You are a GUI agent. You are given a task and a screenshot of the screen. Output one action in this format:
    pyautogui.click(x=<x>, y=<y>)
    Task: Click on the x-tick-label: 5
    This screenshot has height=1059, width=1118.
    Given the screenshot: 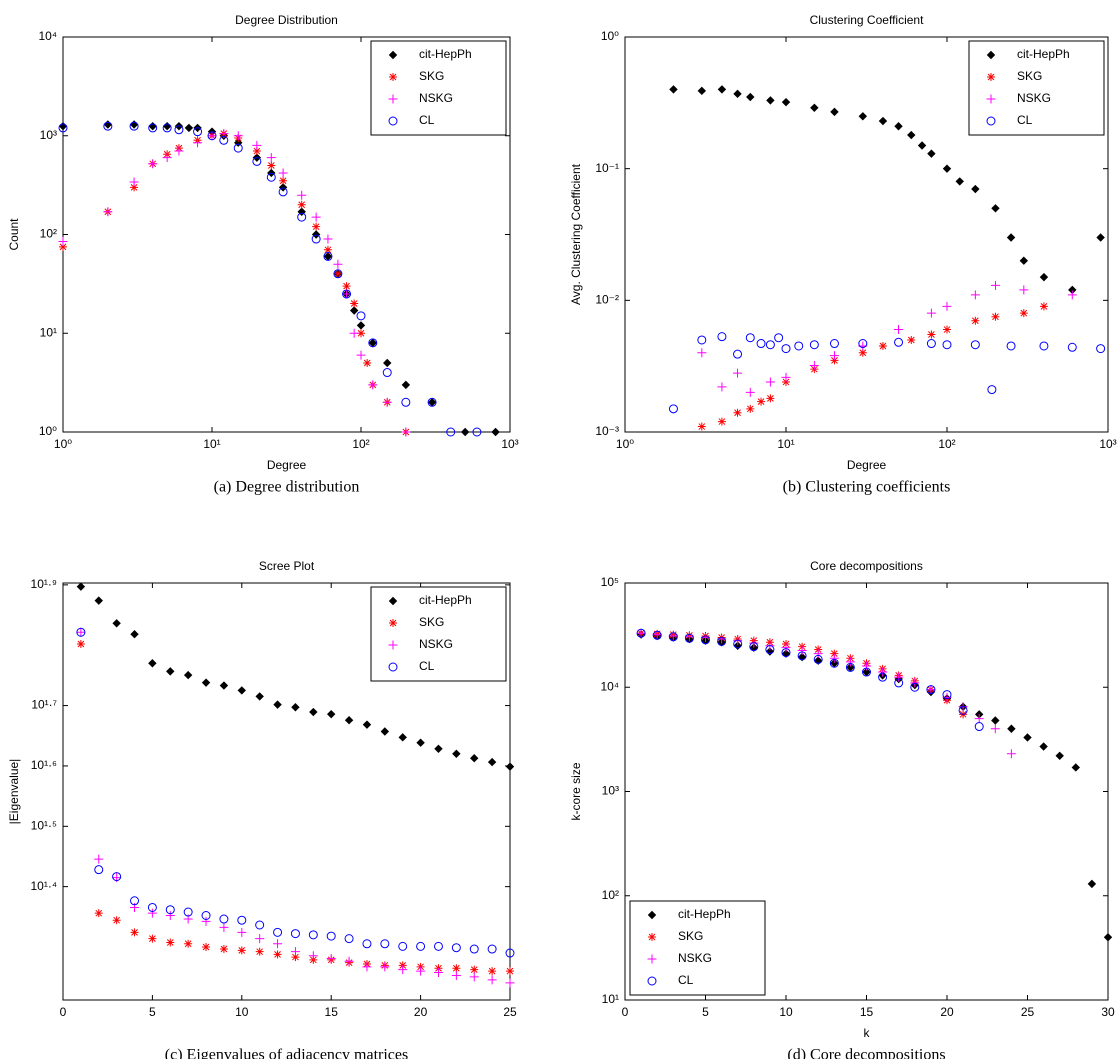 What is the action you would take?
    pyautogui.click(x=152, y=1012)
    